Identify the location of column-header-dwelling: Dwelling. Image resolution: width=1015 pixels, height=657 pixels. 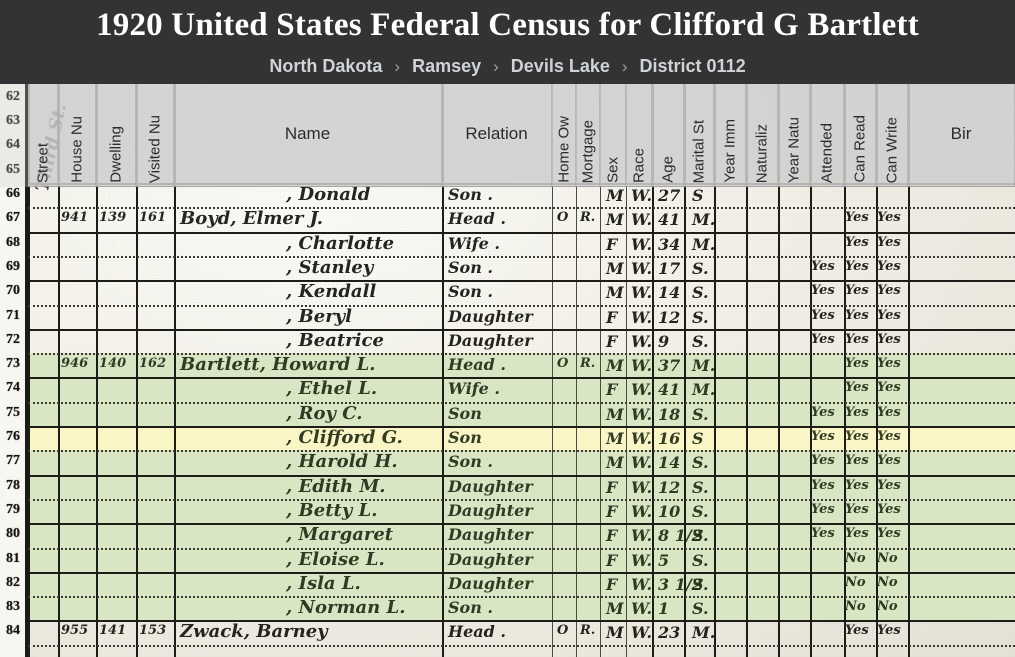
(116, 135).